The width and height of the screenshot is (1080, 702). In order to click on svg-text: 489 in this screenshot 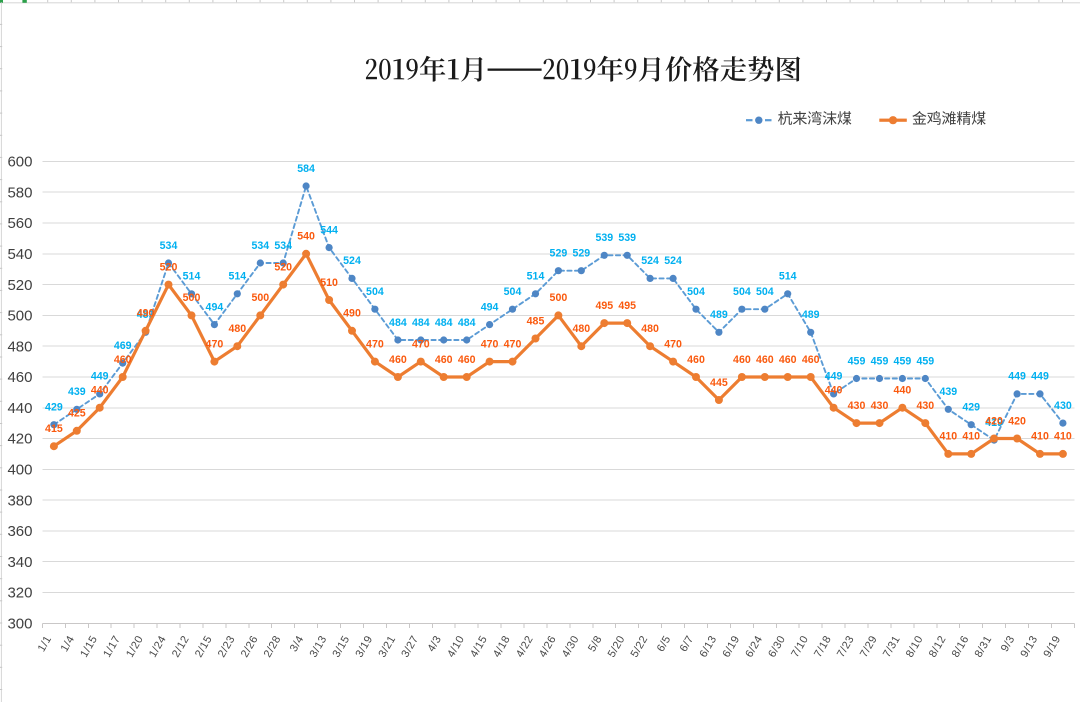, I will do `click(719, 315)`.